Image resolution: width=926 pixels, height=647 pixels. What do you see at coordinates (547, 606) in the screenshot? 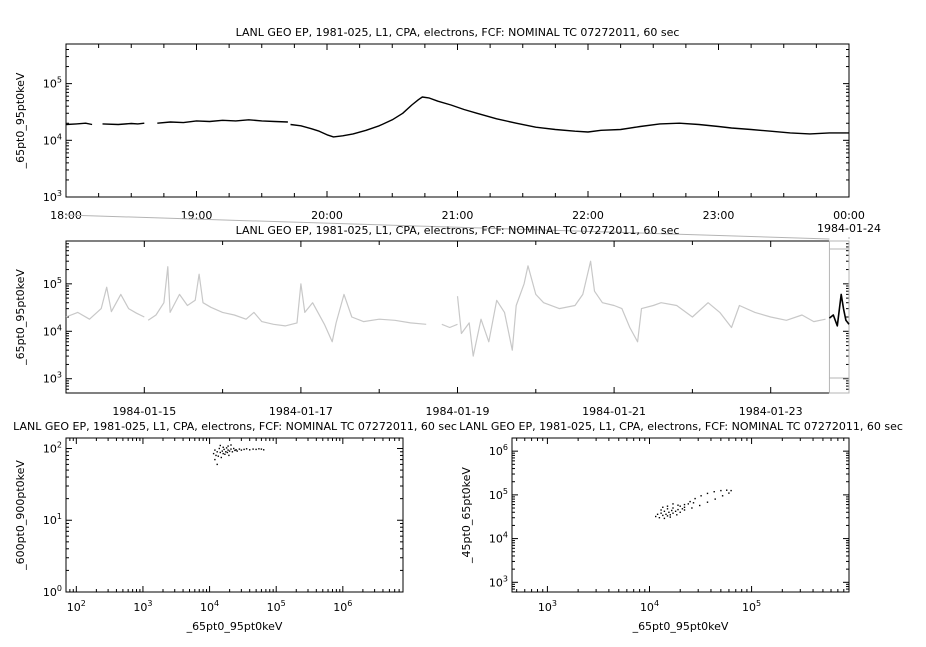
I see `x-tick-label: 10³` at bounding box center [547, 606].